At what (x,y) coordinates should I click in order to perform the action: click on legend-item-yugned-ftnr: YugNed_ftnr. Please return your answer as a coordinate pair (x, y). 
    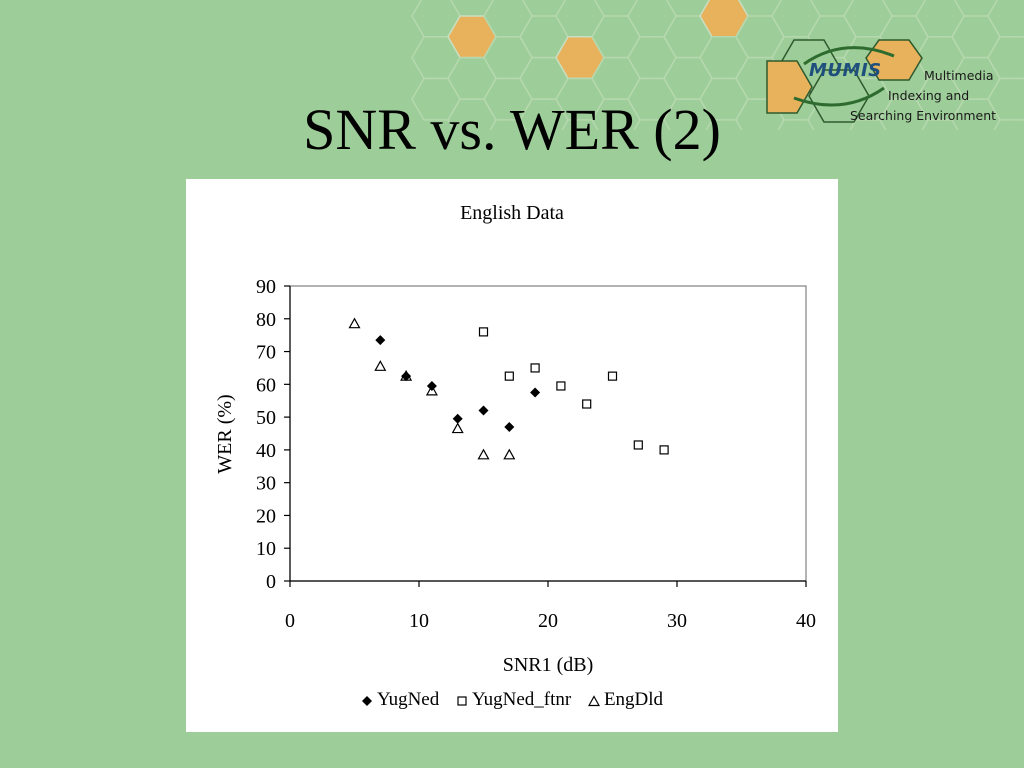
    Looking at the image, I should click on (513, 700).